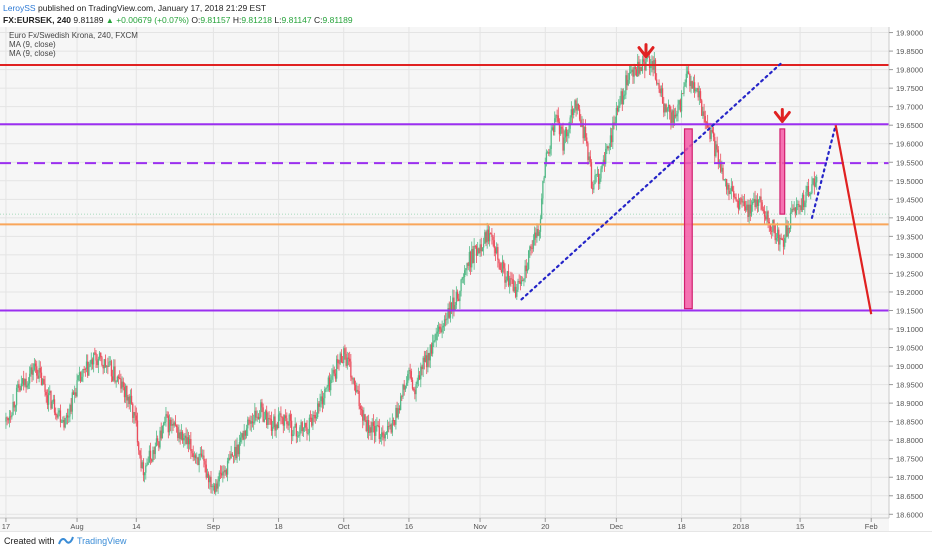 This screenshot has height=551, width=932. What do you see at coordinates (109, 20) in the screenshot?
I see `up-triangle-icon: ▲` at bounding box center [109, 20].